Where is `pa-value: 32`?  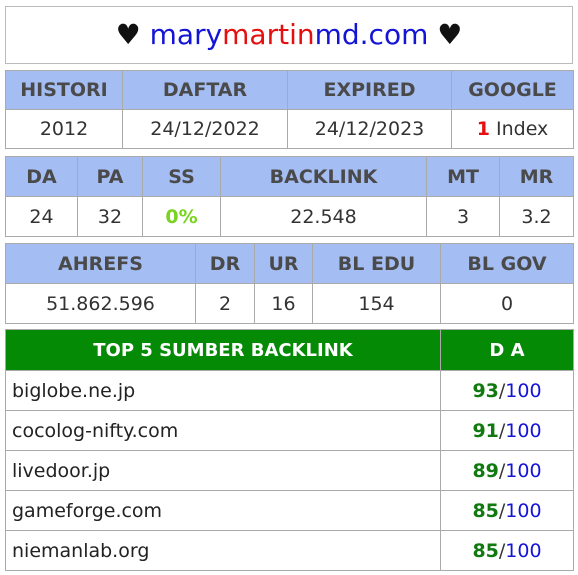 pa-value: 32 is located at coordinates (110, 216).